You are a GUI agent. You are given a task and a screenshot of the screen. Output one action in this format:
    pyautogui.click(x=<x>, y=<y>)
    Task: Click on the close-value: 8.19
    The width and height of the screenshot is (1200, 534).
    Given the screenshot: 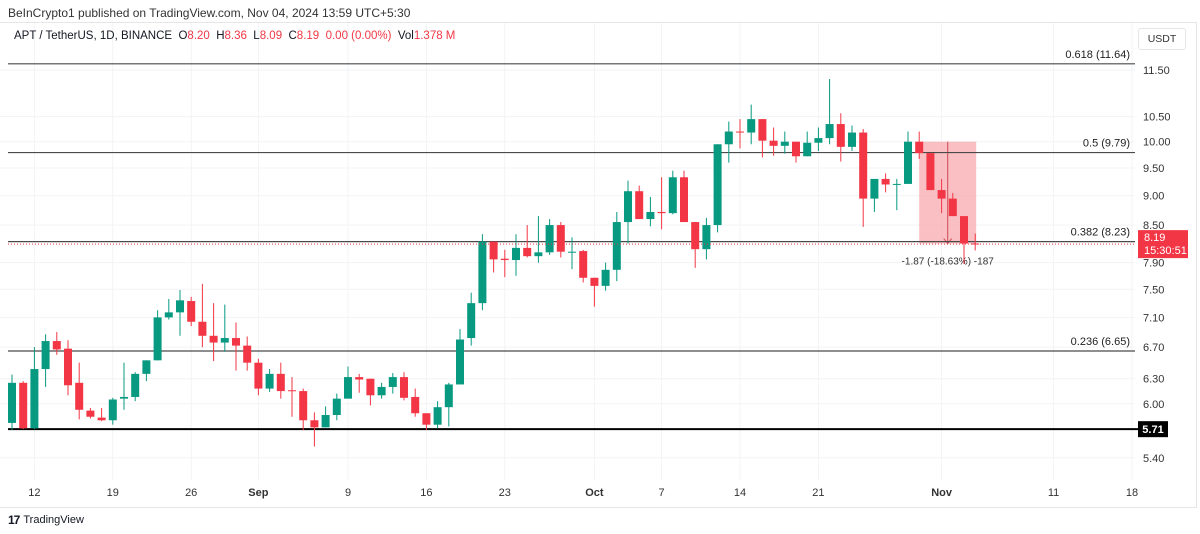 What is the action you would take?
    pyautogui.click(x=308, y=36)
    